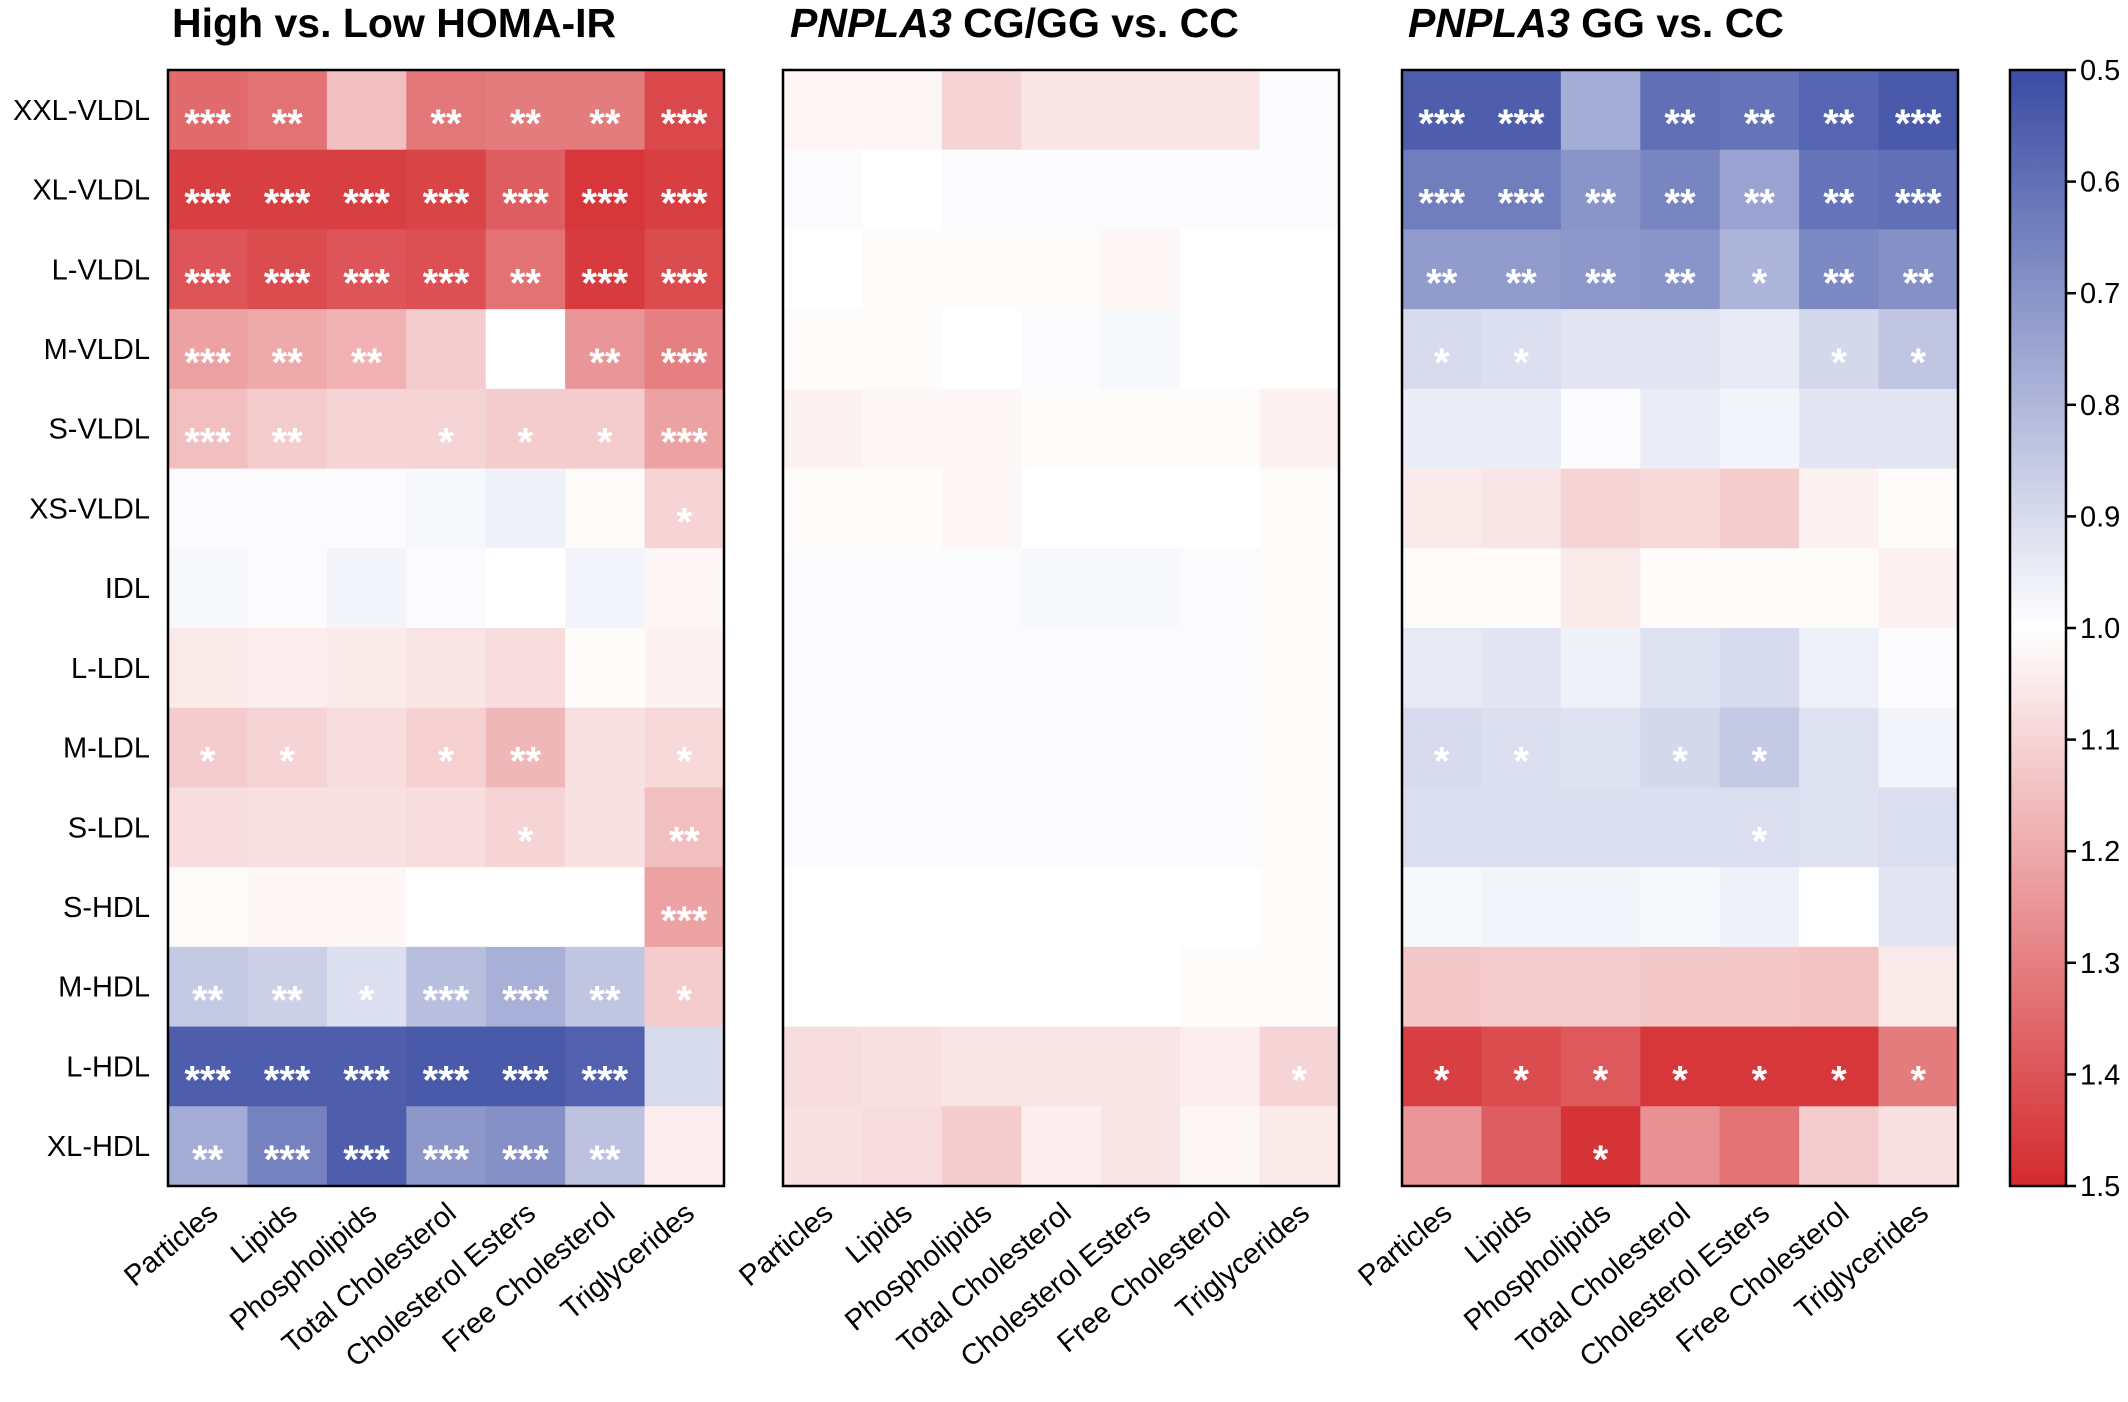 The width and height of the screenshot is (2128, 1402). I want to click on row-label: XXL-VLDL, so click(81, 111).